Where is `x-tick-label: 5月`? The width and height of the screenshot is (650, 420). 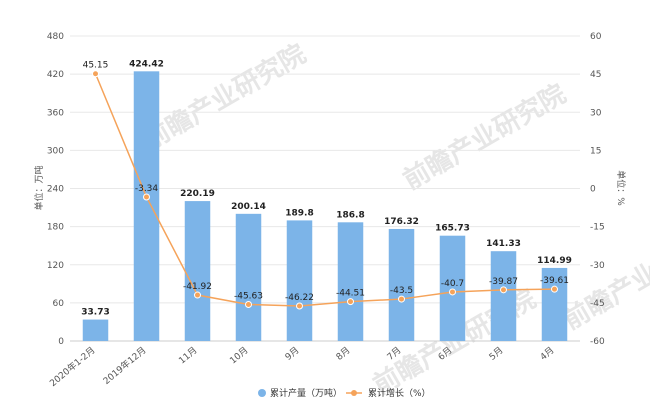
x-tick-label: 5月 is located at coordinates (496, 354).